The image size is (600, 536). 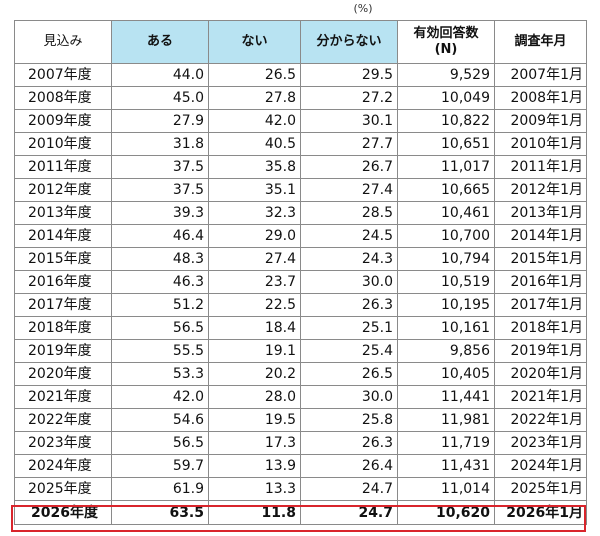 What do you see at coordinates (540, 42) in the screenshot?
I see `header-survey-date: 調査年月` at bounding box center [540, 42].